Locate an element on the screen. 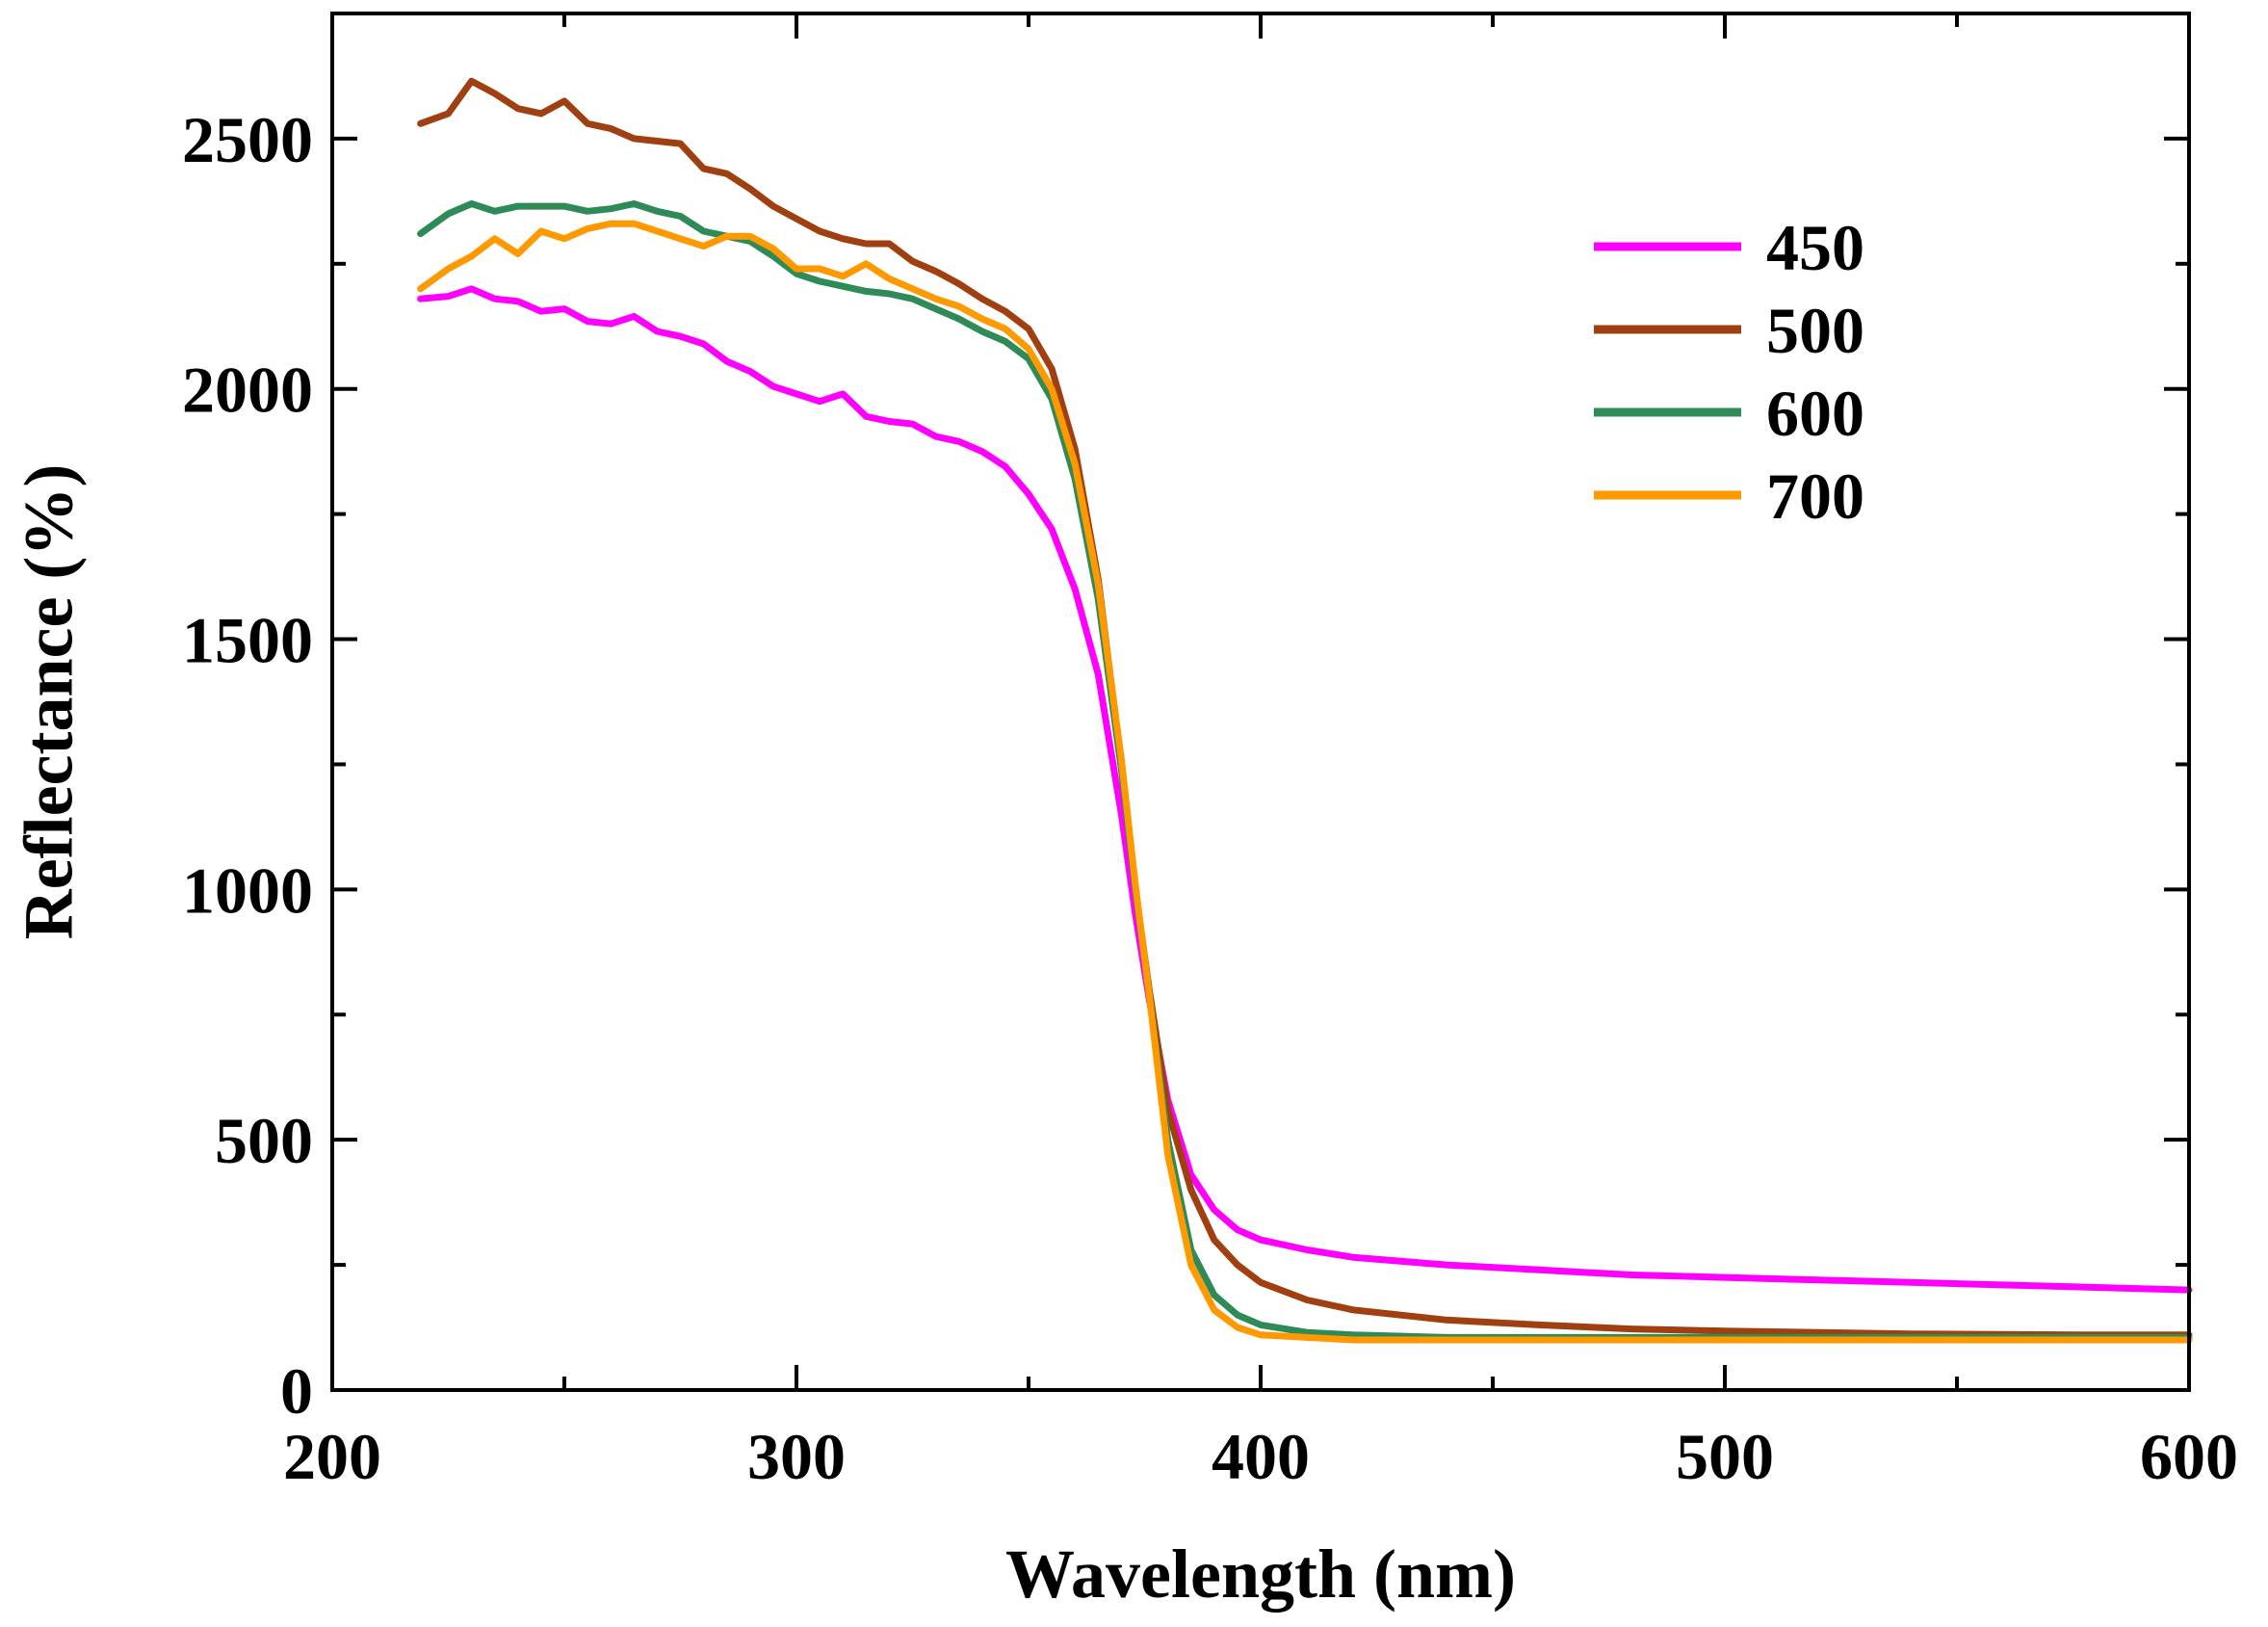 This screenshot has width=2268, height=1627. x-tick-labels: 200 300 400 500 600 is located at coordinates (1260, 1456).